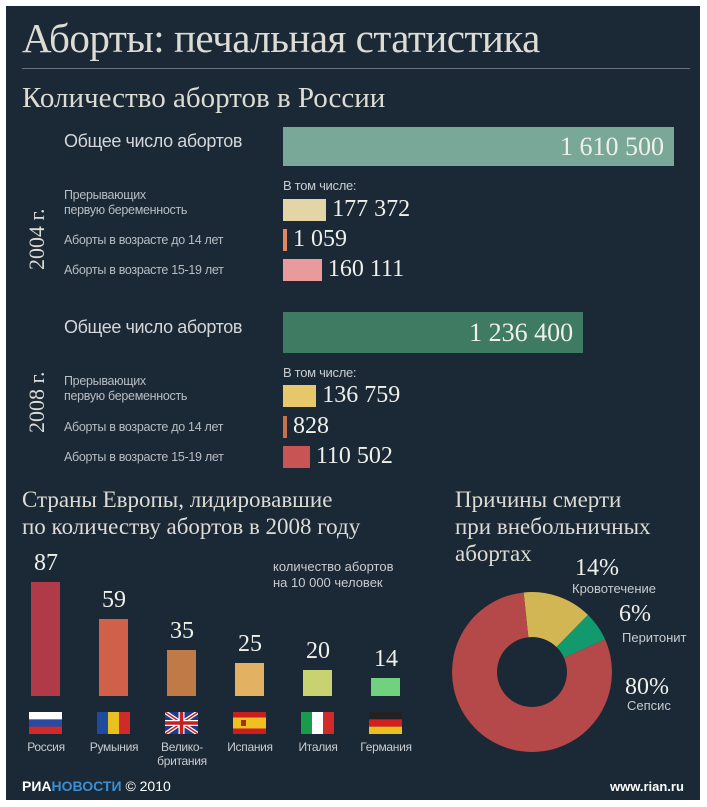  I want to click on slice-label: Сепсис, so click(649, 705).